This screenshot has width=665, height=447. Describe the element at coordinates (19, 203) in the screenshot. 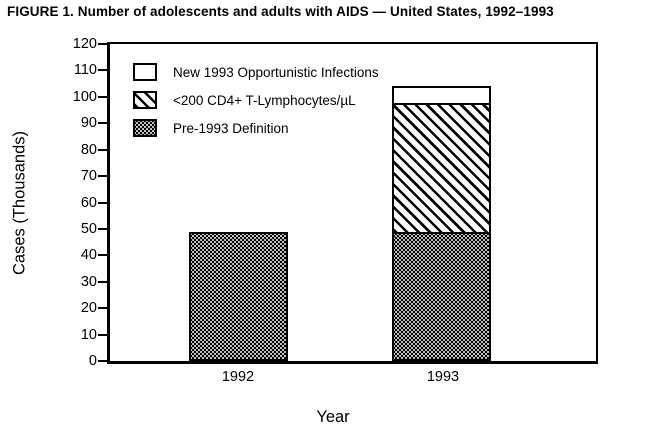

I see `y-axis-title: Cases (Thousands)` at that location.